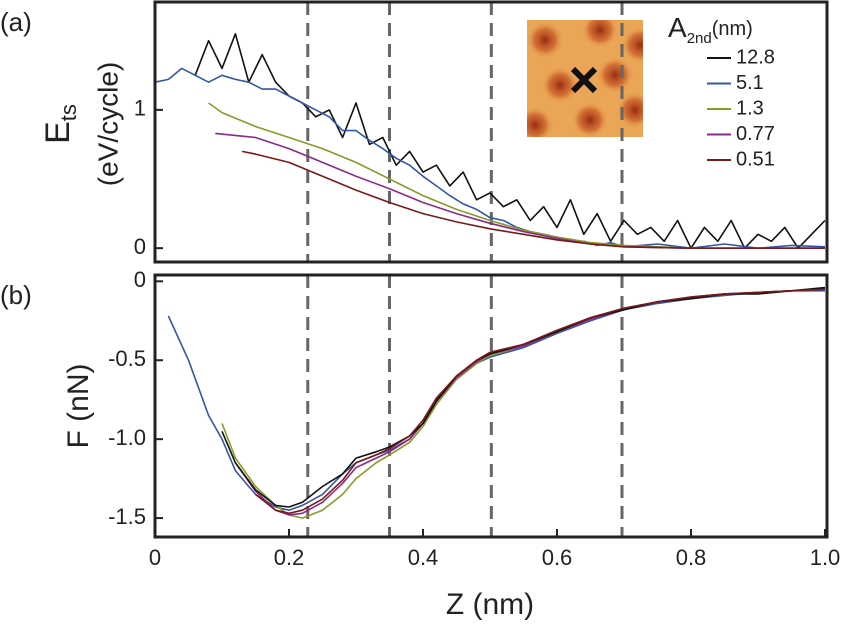 This screenshot has width=847, height=632. I want to click on stm-inset, so click(585, 78).